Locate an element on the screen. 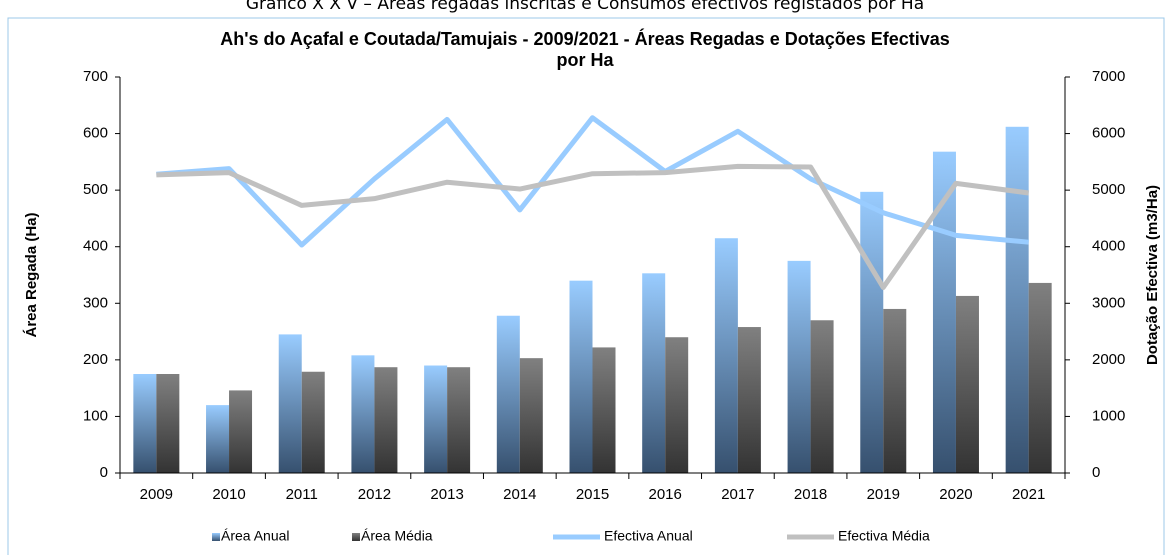 This screenshot has height=555, width=1171. y-tick-label: 700 is located at coordinates (95, 76).